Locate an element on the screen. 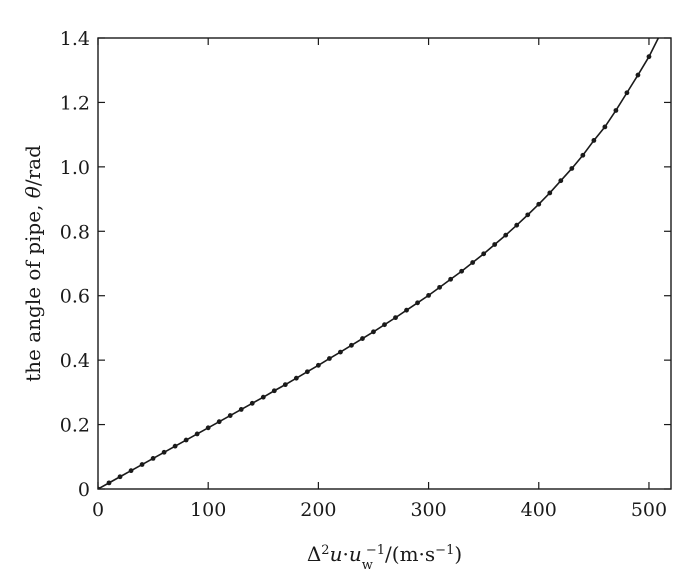 Image resolution: width=700 pixels, height=576 pixels. x-tick-label: 0 is located at coordinates (98, 510).